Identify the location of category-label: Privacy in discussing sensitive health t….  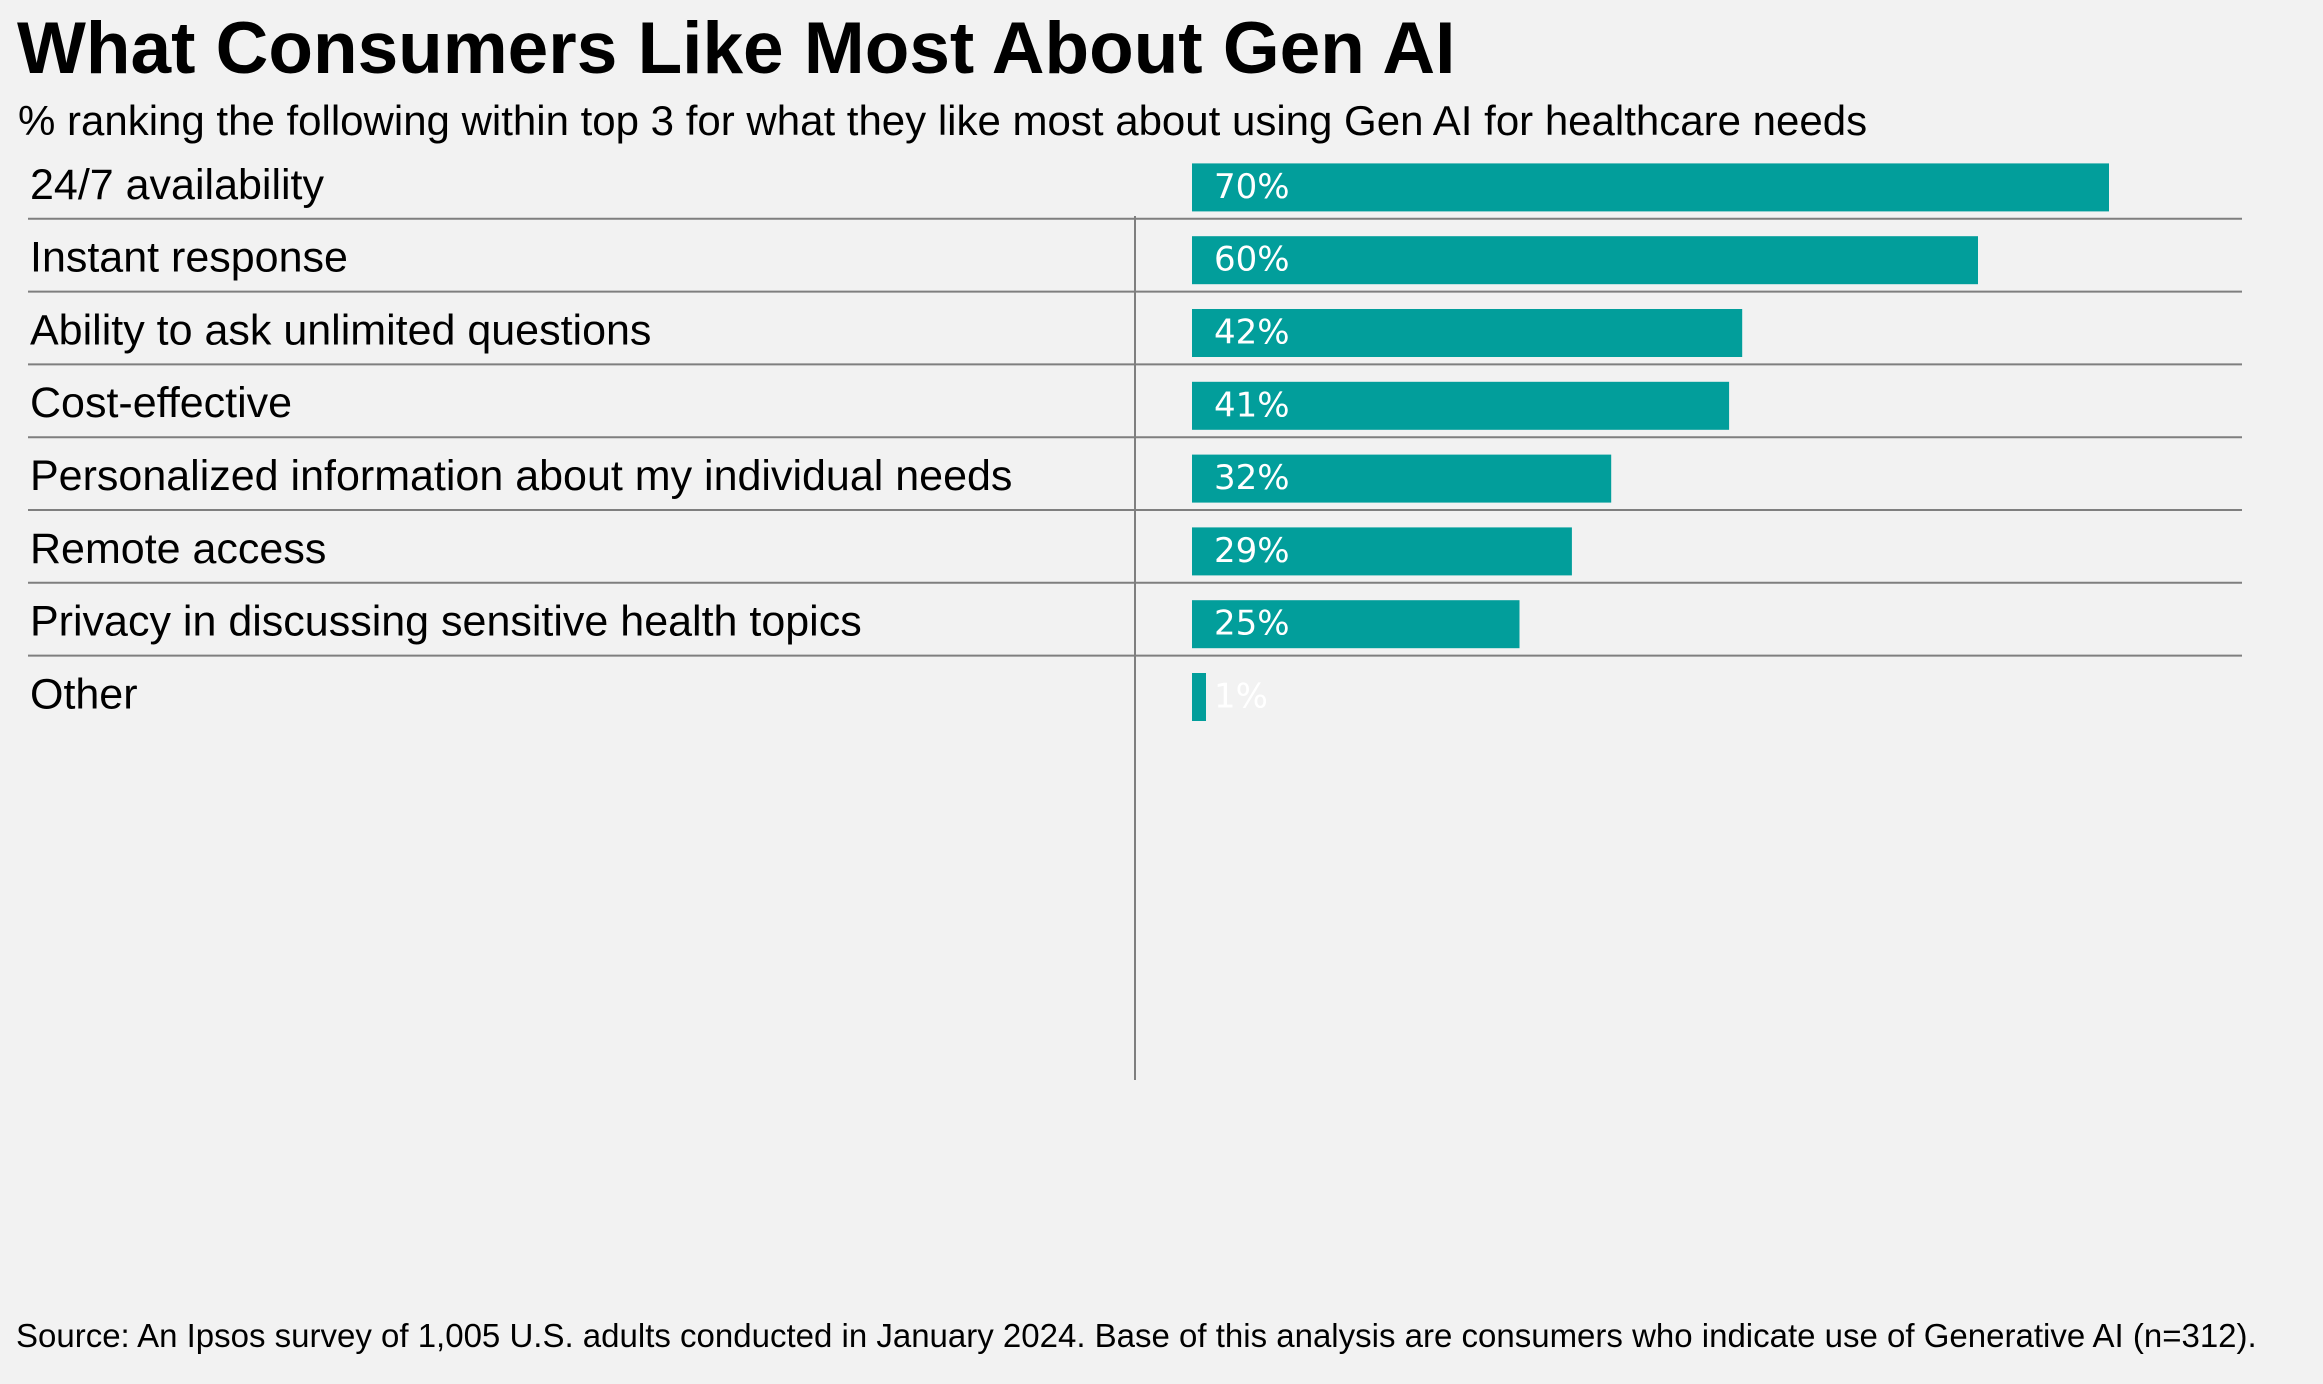
(446, 622).